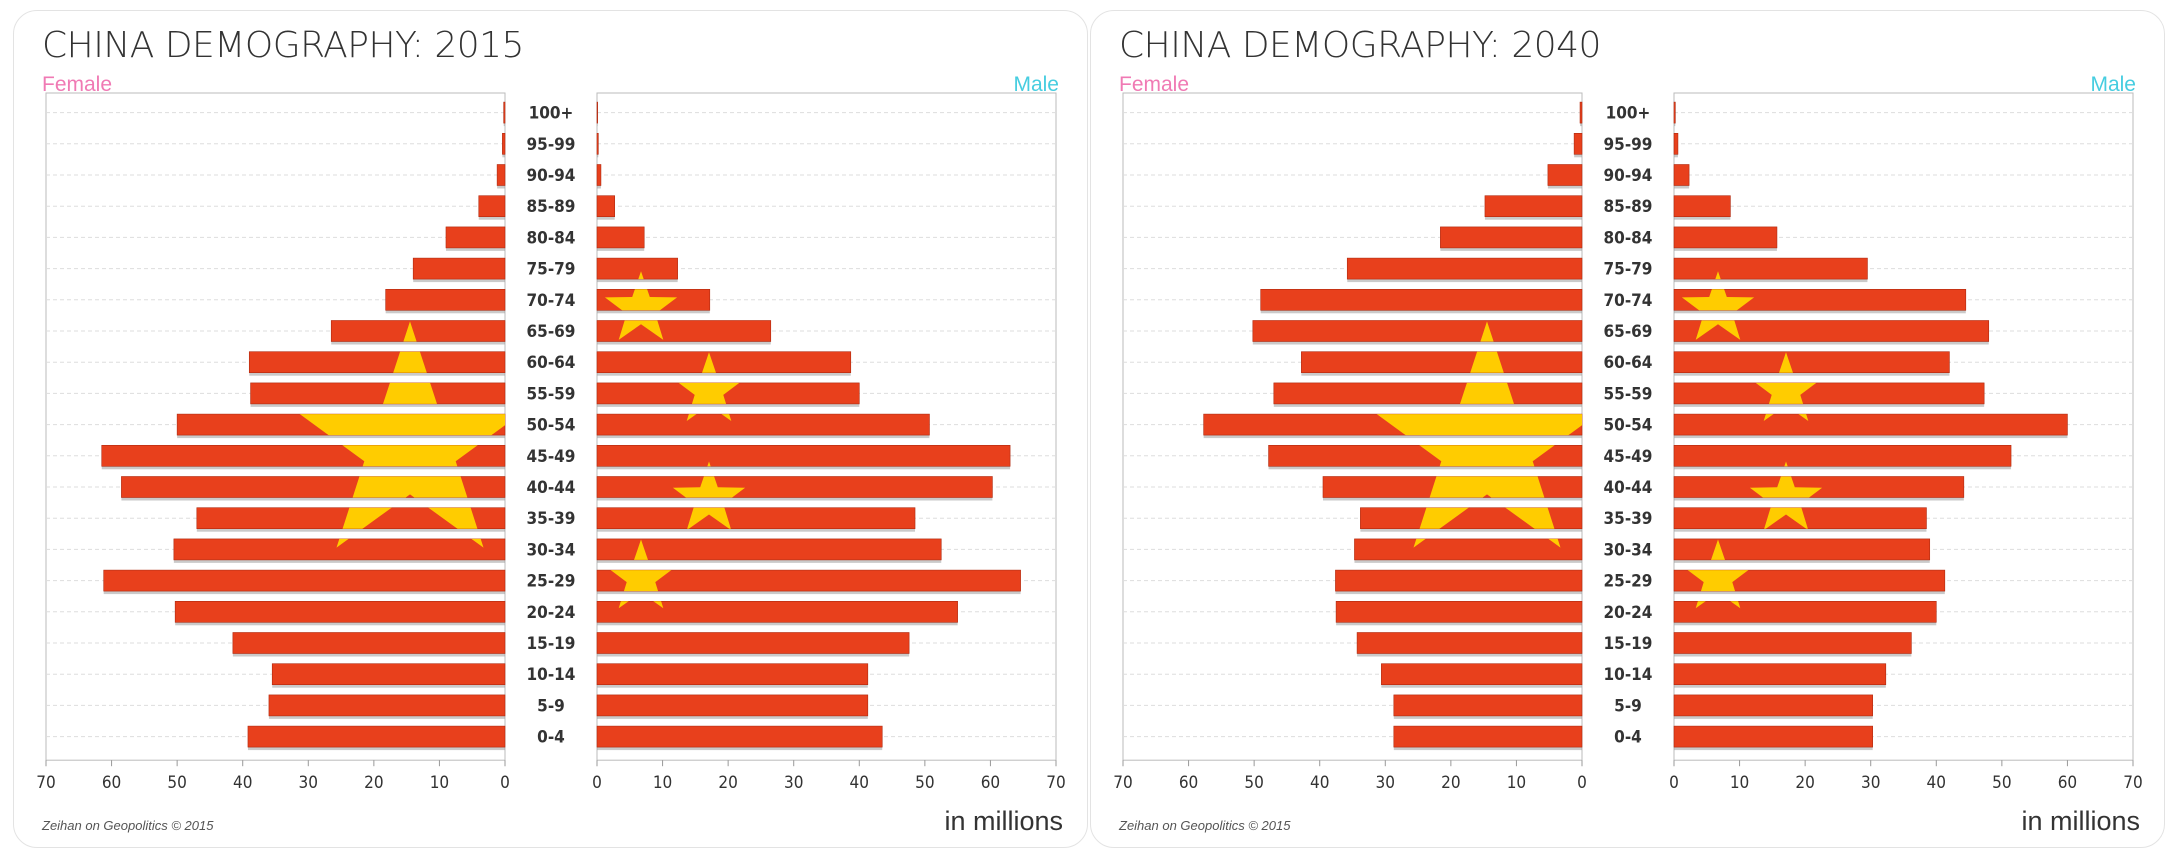 Image resolution: width=2169 pixels, height=861 pixels. Describe the element at coordinates (1674, 783) in the screenshot. I see `male-axis-tick: 0` at that location.